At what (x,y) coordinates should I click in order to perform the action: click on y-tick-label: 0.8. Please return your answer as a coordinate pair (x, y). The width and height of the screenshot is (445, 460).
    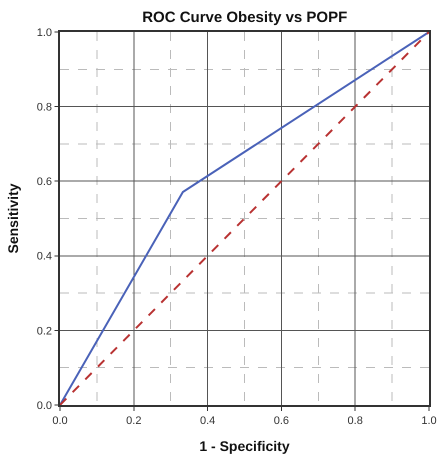
    Looking at the image, I should click on (44, 107).